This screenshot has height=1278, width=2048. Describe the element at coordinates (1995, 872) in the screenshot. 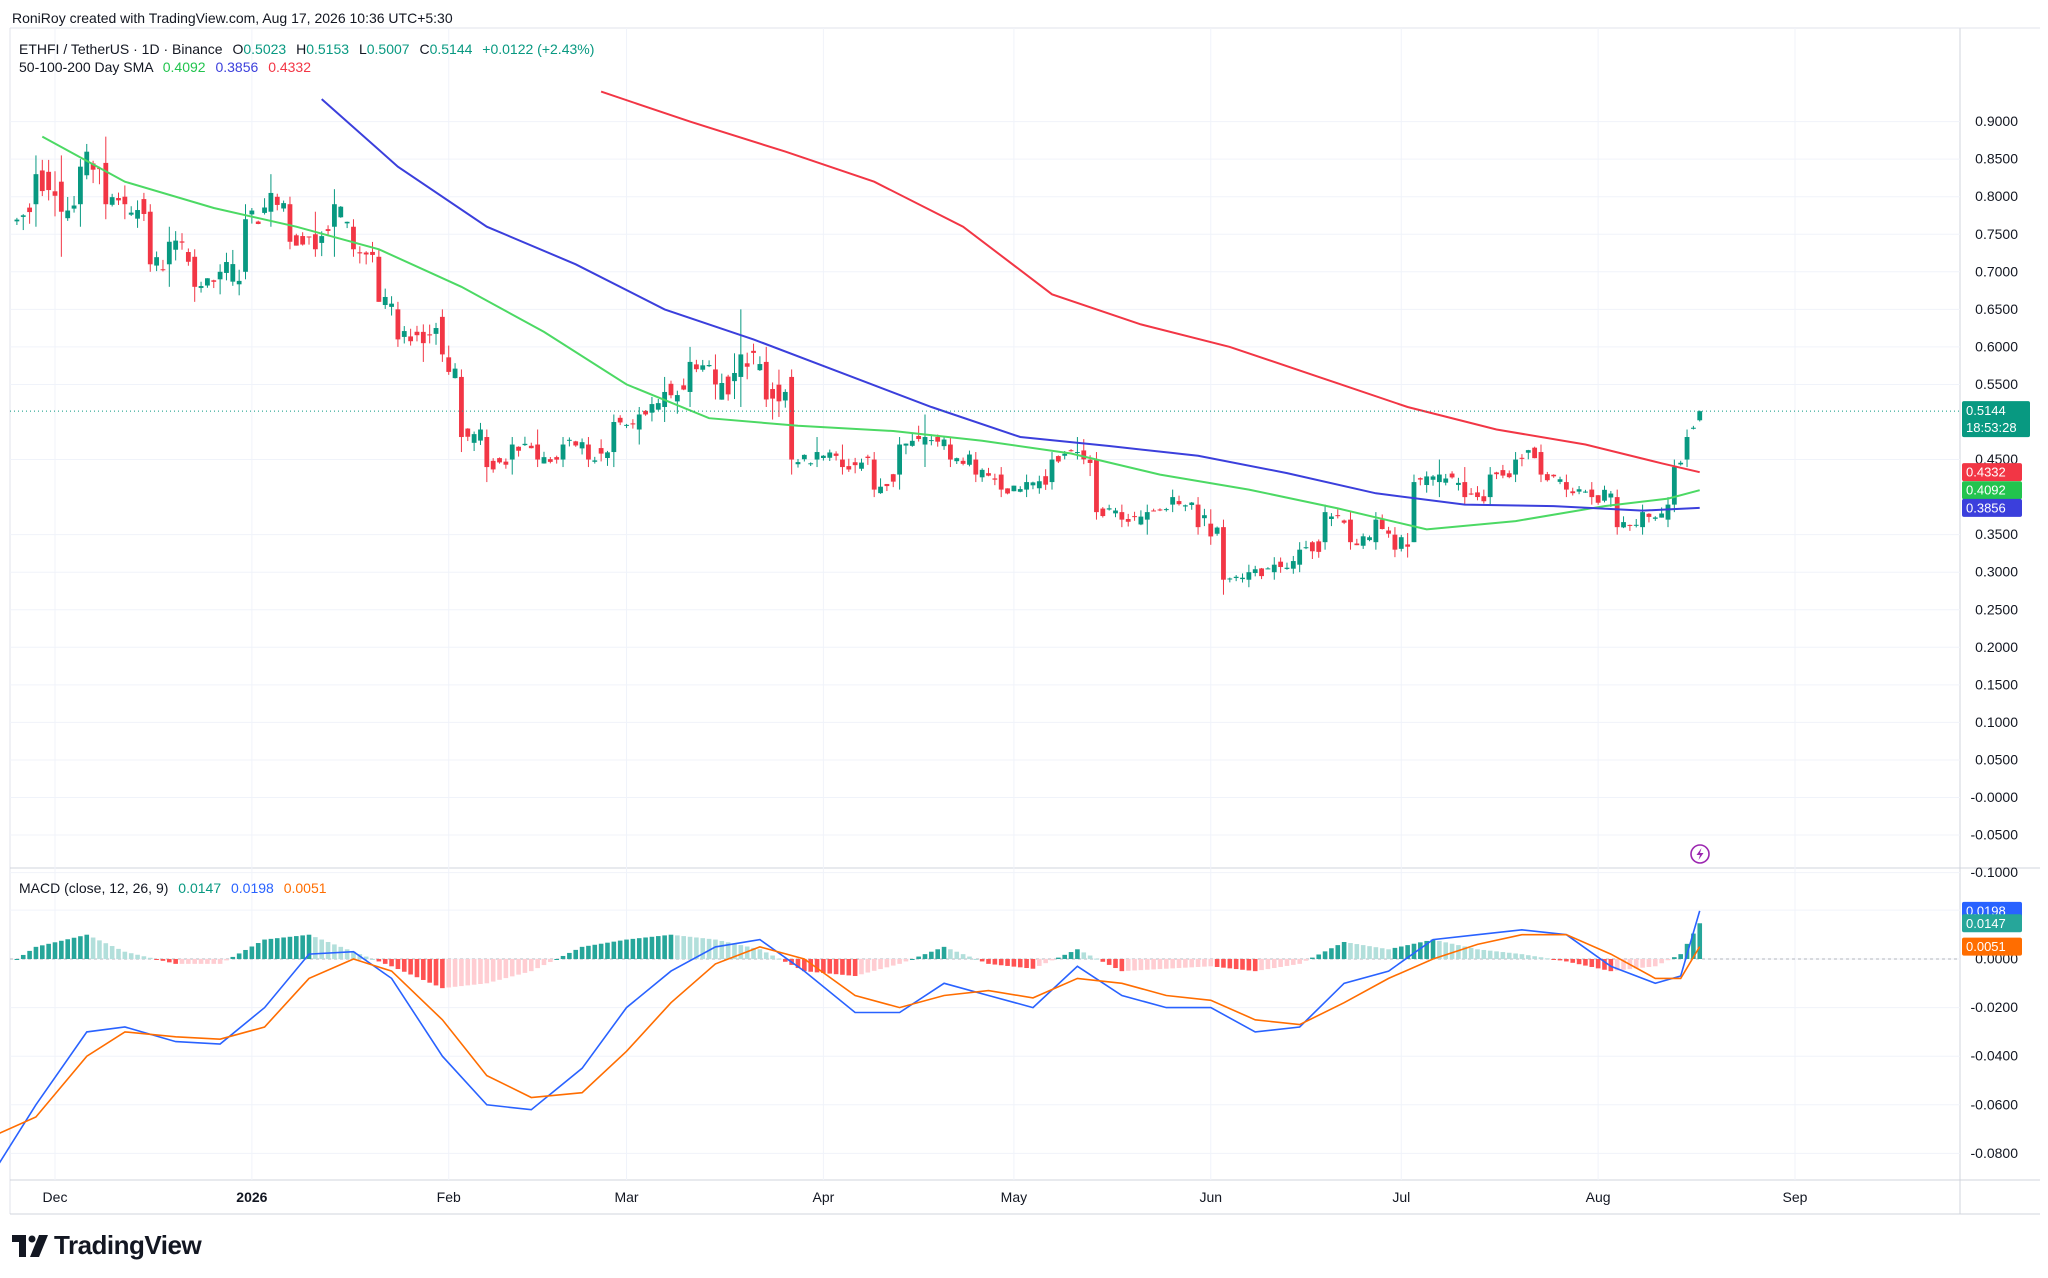

I see `price-tick-label: -0.1000` at that location.